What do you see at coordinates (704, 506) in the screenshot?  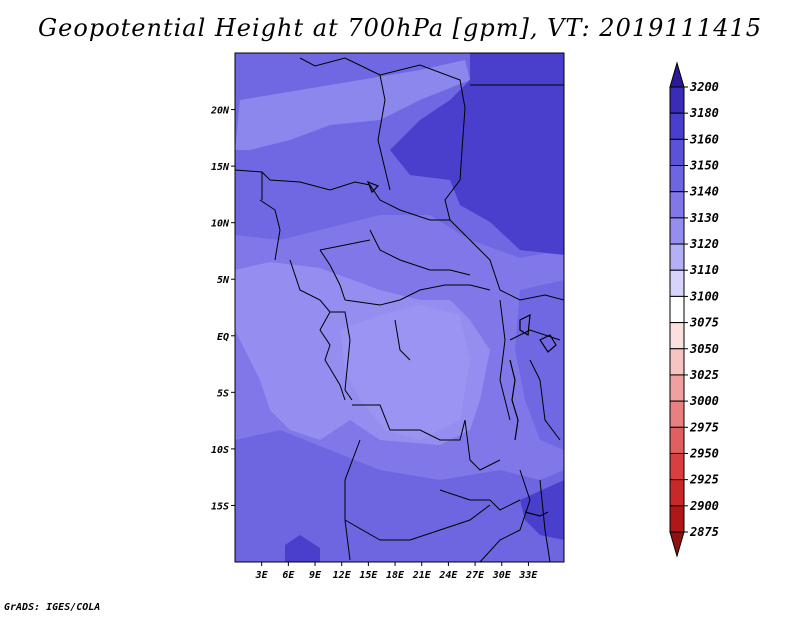 I see `colorbar-label: 2900` at bounding box center [704, 506].